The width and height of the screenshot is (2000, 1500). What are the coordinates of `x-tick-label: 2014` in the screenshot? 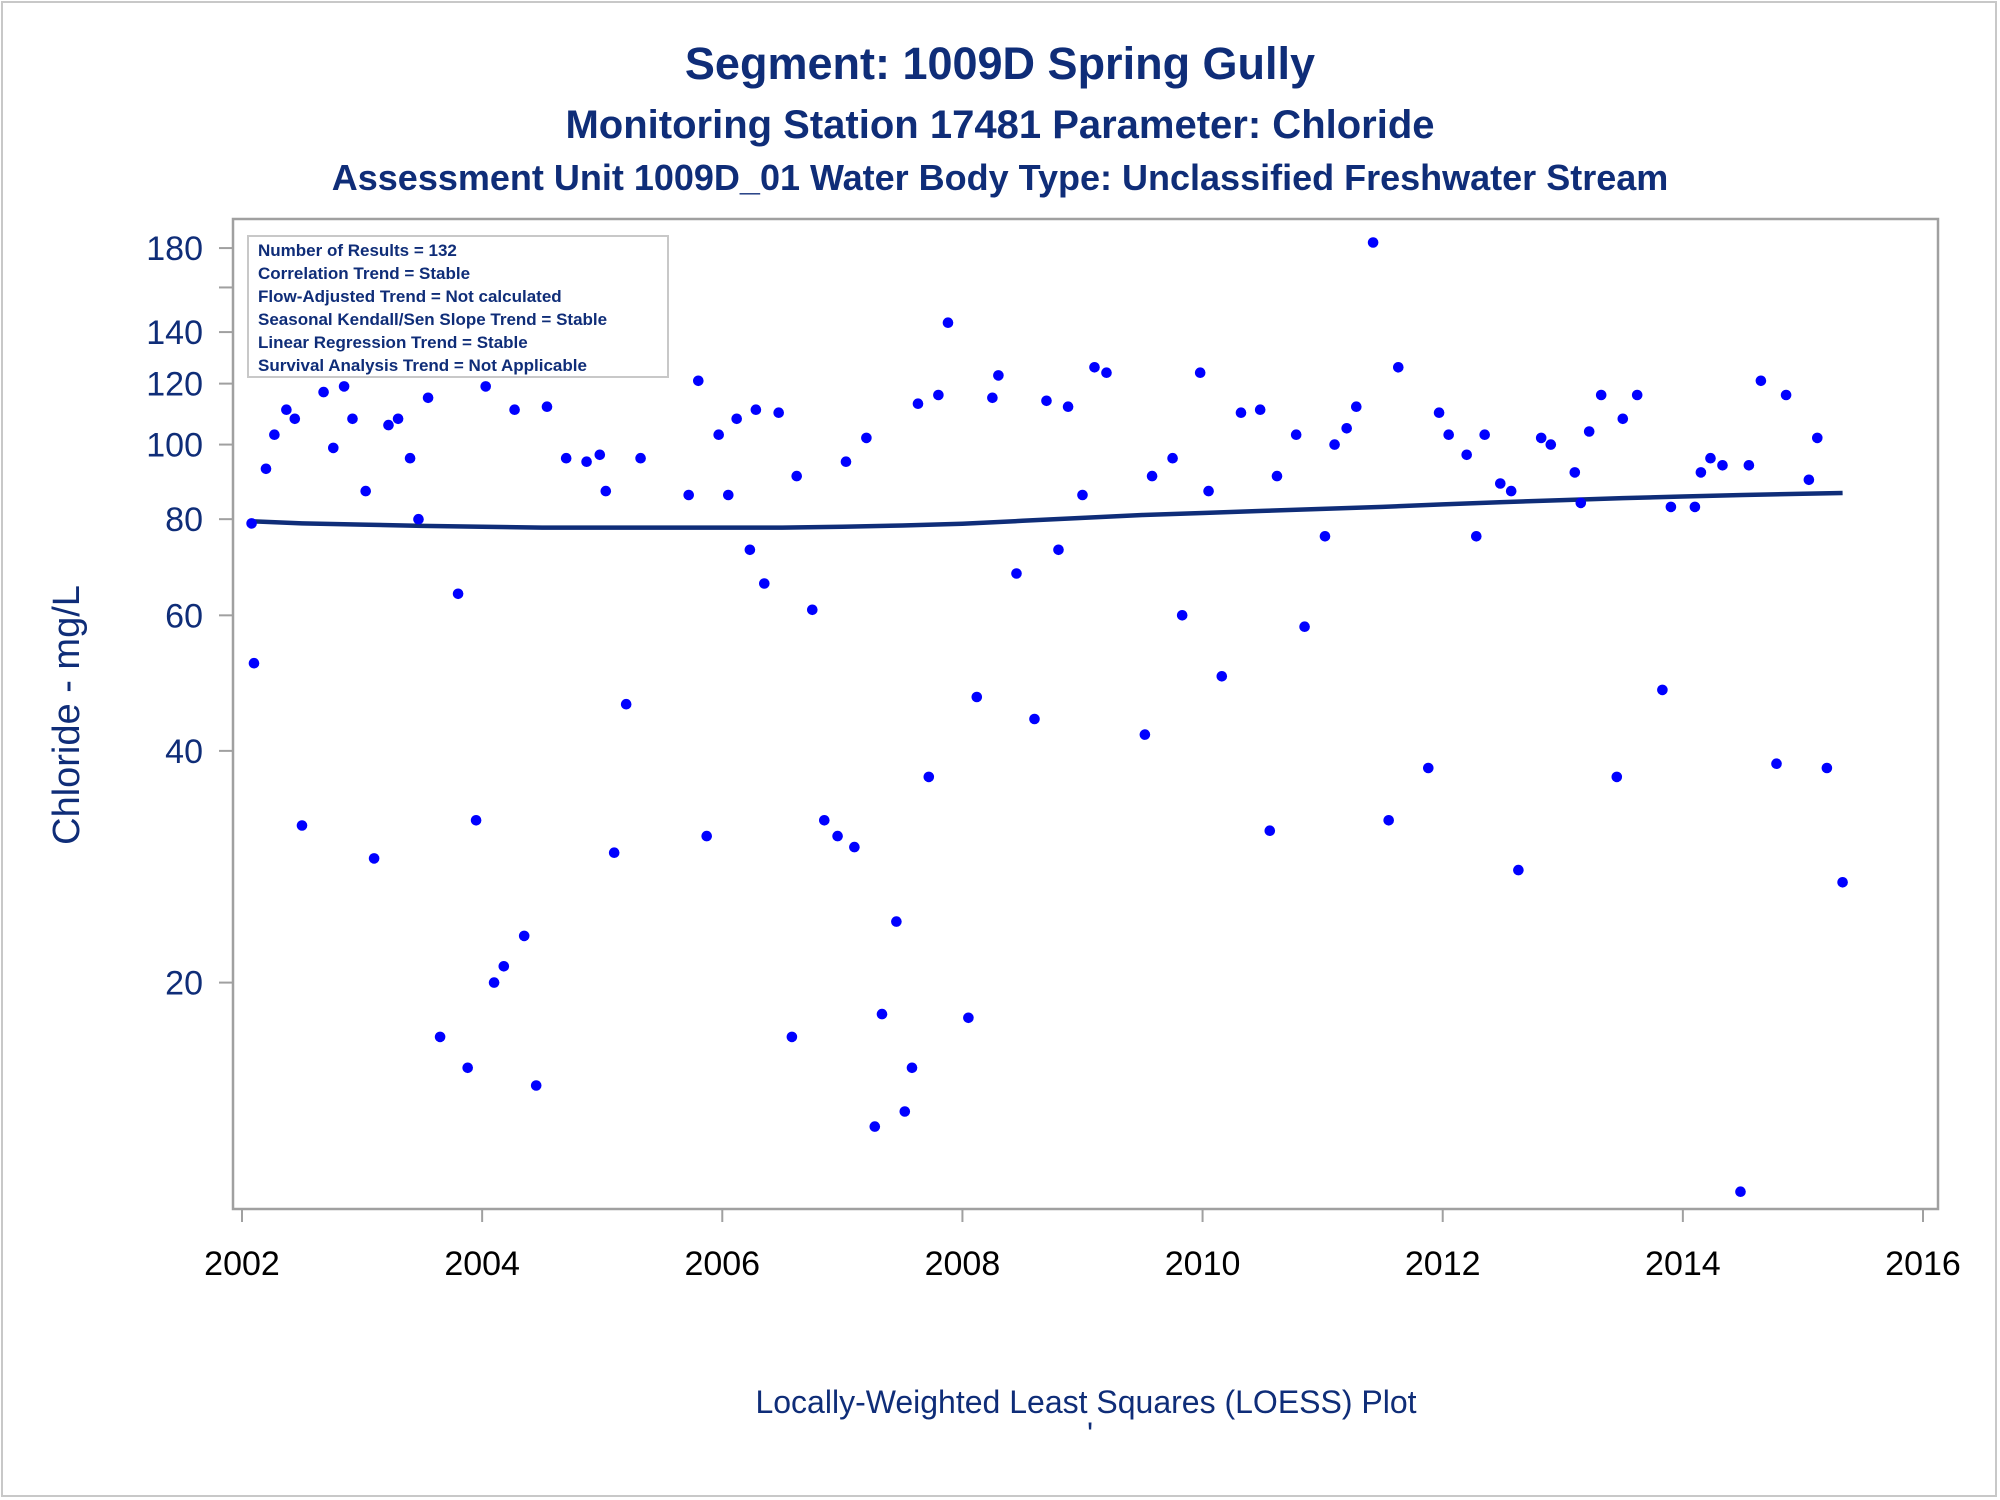 It's located at (1683, 1264).